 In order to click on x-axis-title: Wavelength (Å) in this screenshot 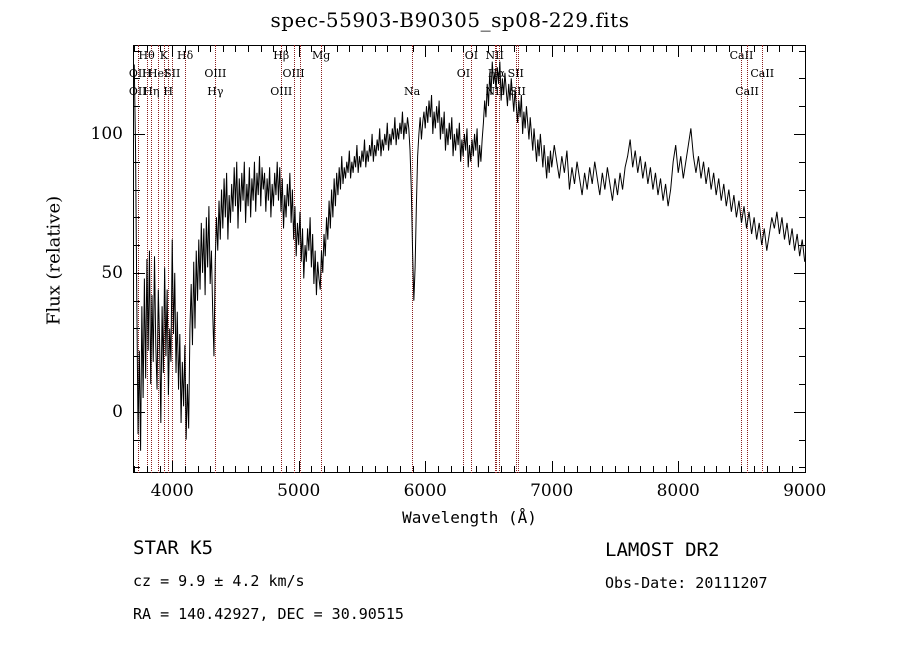, I will do `click(469, 517)`.